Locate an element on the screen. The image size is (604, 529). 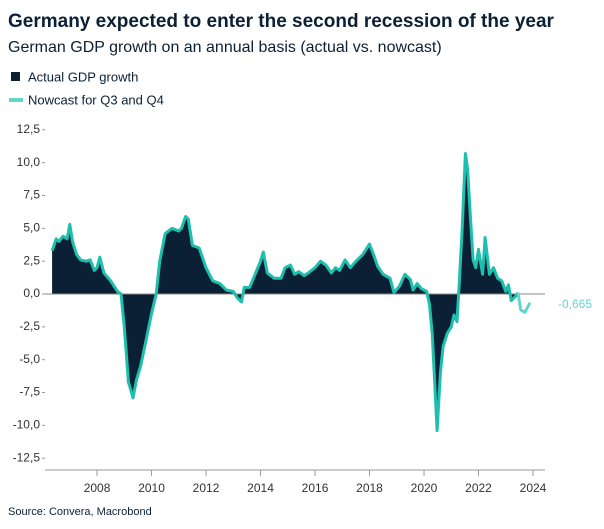
legend-swatch is located at coordinates (15, 76).